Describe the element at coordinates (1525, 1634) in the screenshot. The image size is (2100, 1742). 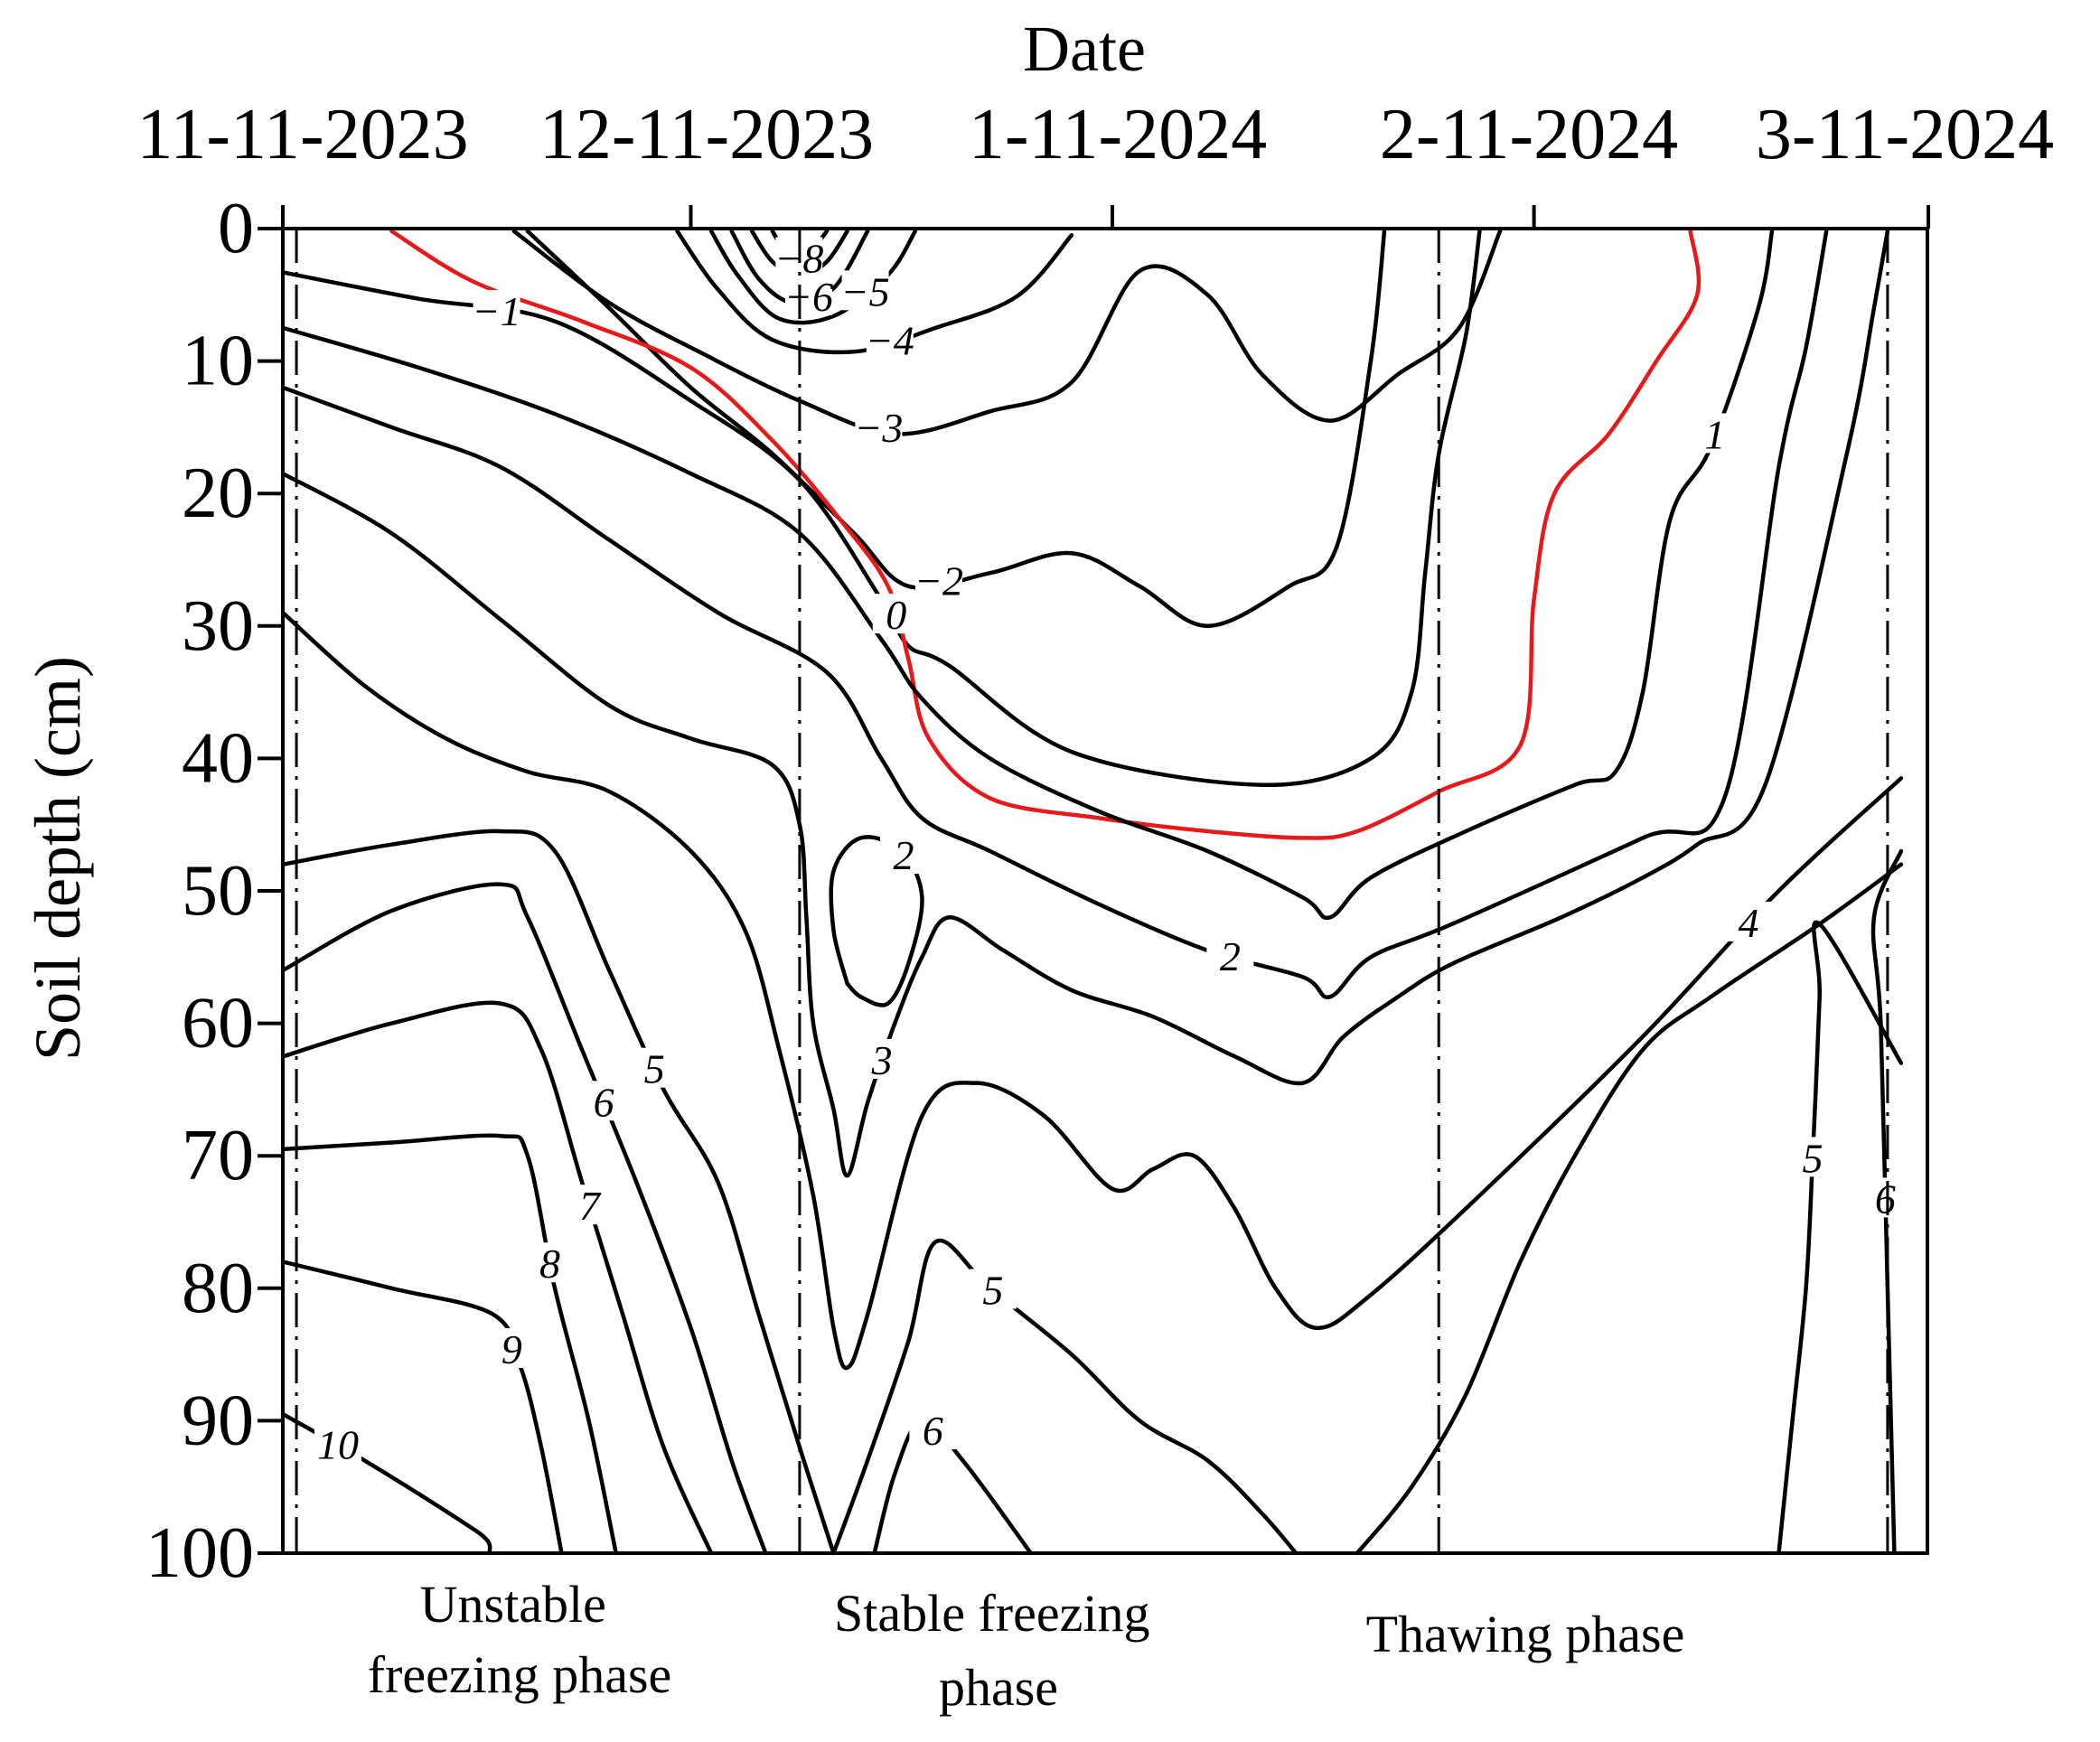
I see `phase-label-thawing: Thawing phase` at that location.